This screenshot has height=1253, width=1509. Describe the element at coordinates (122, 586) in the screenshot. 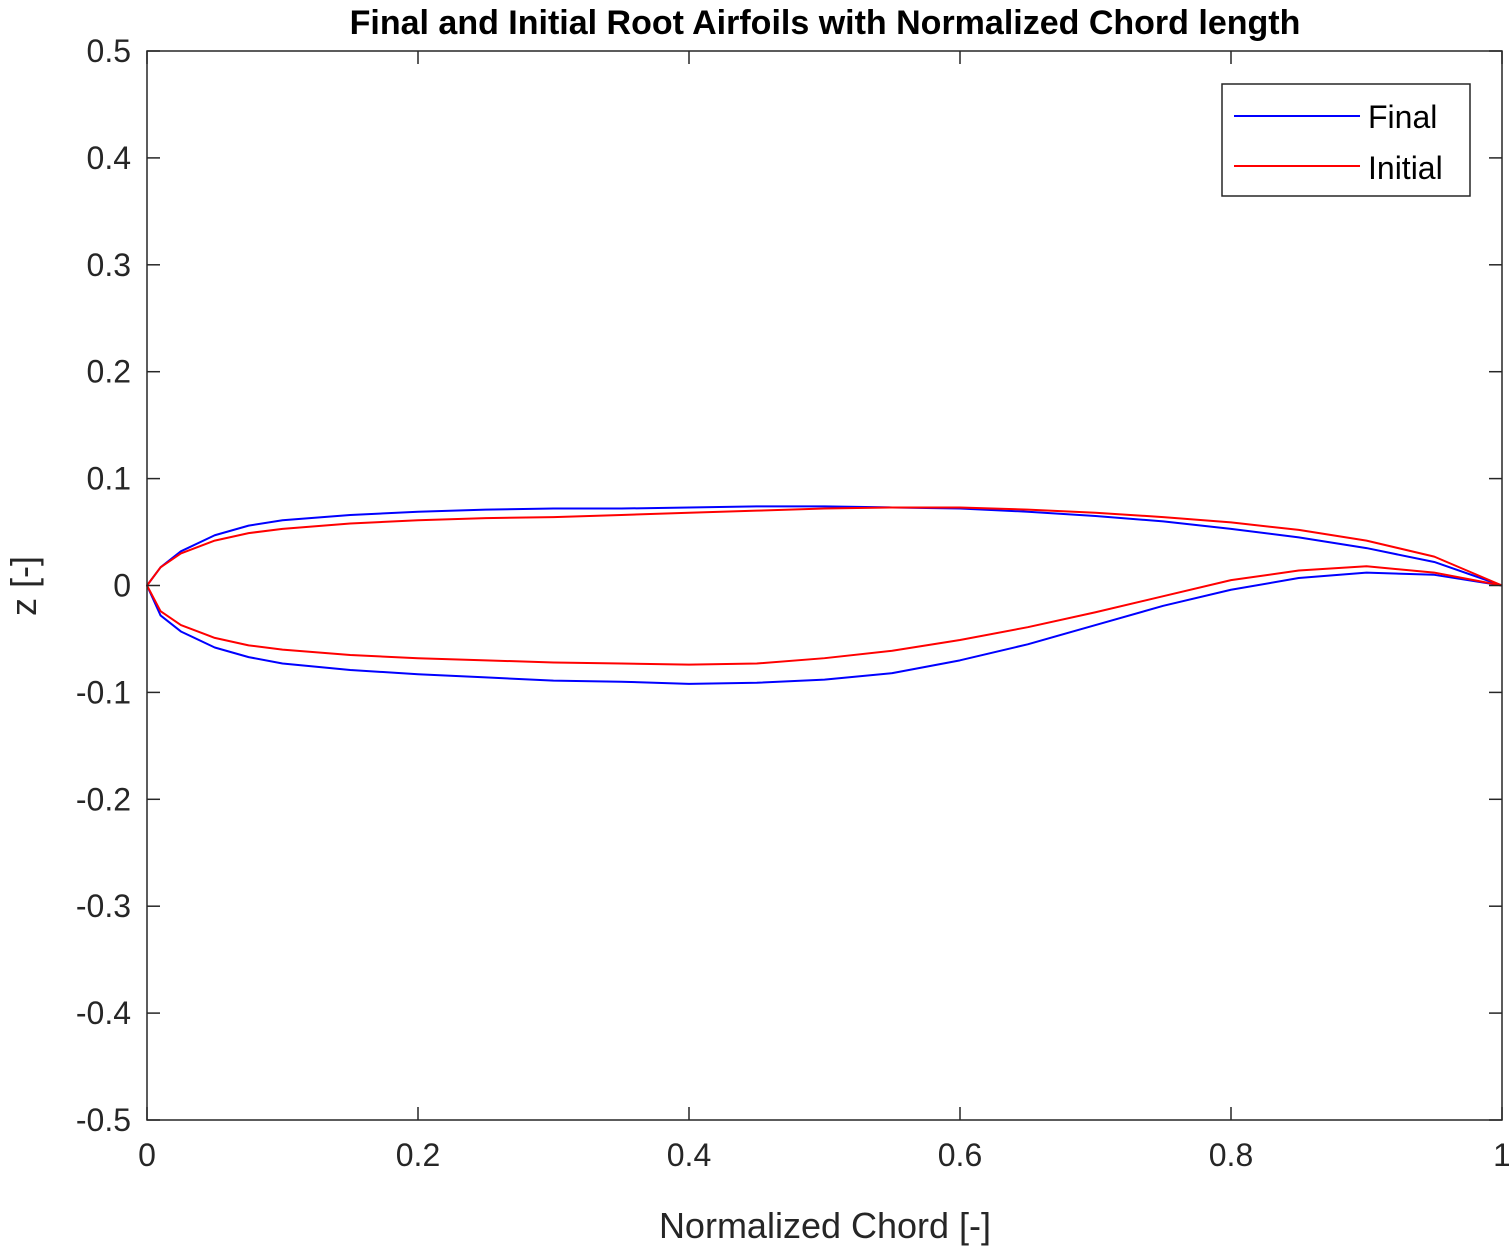

I see `y-tick-label: 0` at that location.